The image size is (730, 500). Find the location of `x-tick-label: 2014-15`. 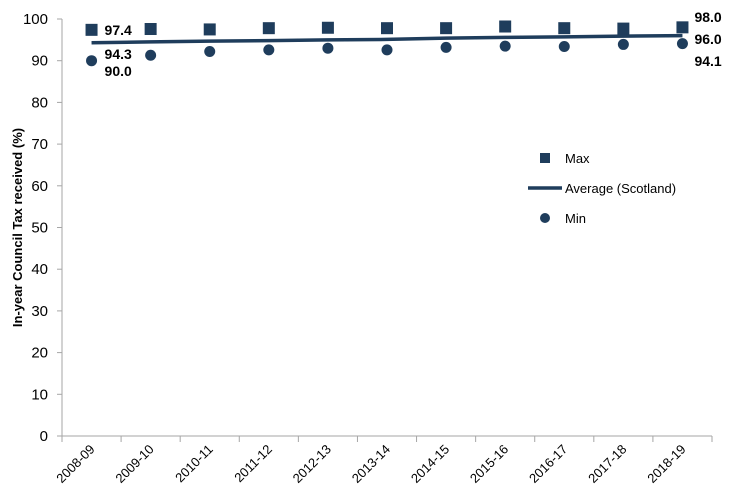

x-tick-label: 2014-15 is located at coordinates (430, 464).